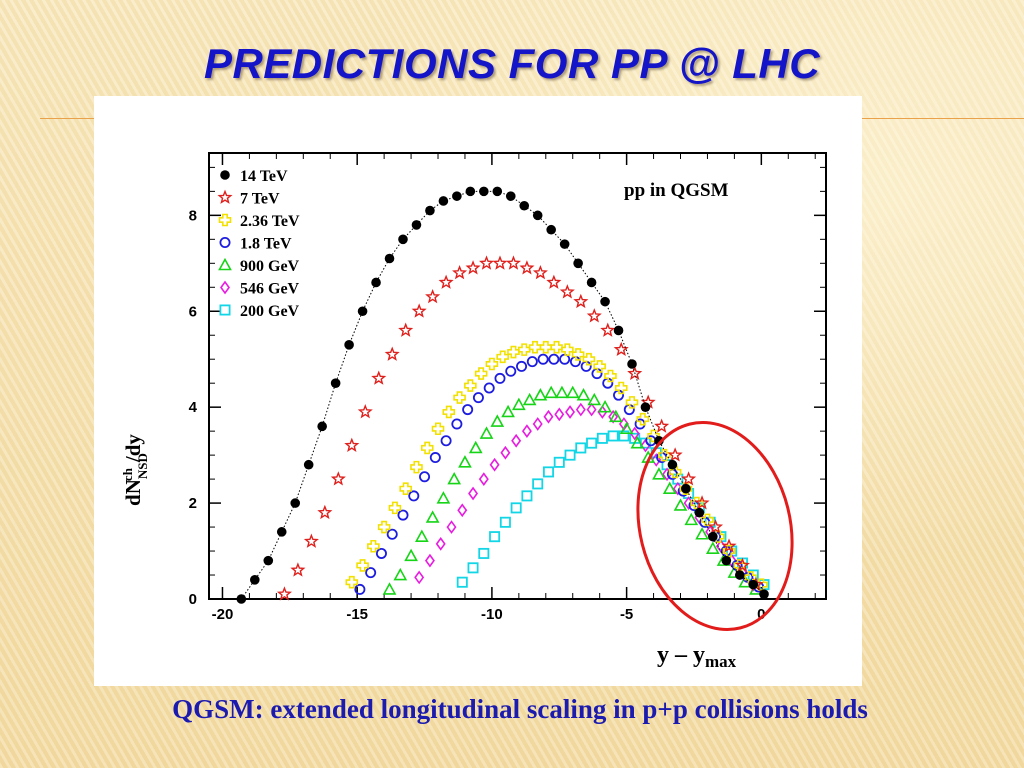 This screenshot has width=1024, height=768. Describe the element at coordinates (270, 311) in the screenshot. I see `legend-label: 200 GeV` at that location.